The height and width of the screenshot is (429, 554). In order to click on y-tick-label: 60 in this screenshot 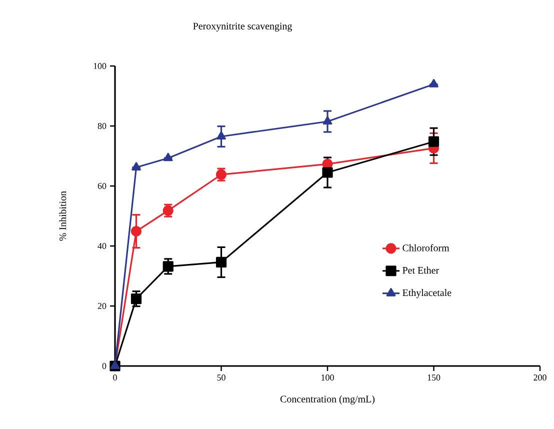, I will do `click(102, 186)`.